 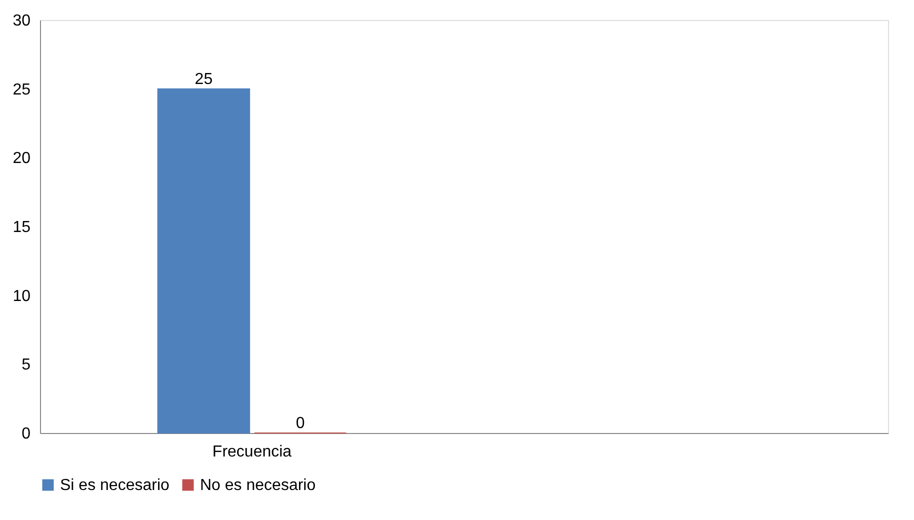 What do you see at coordinates (300, 423) in the screenshot?
I see `data-label: 0` at bounding box center [300, 423].